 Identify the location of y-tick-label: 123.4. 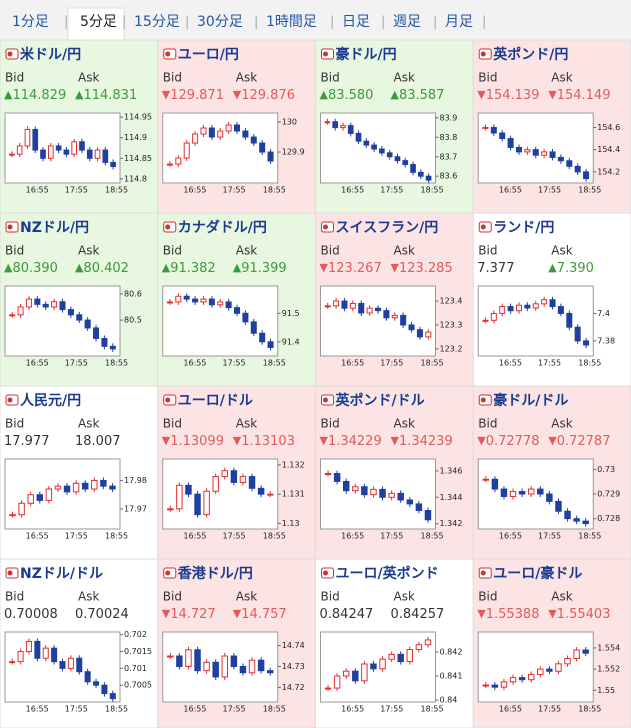
(451, 301).